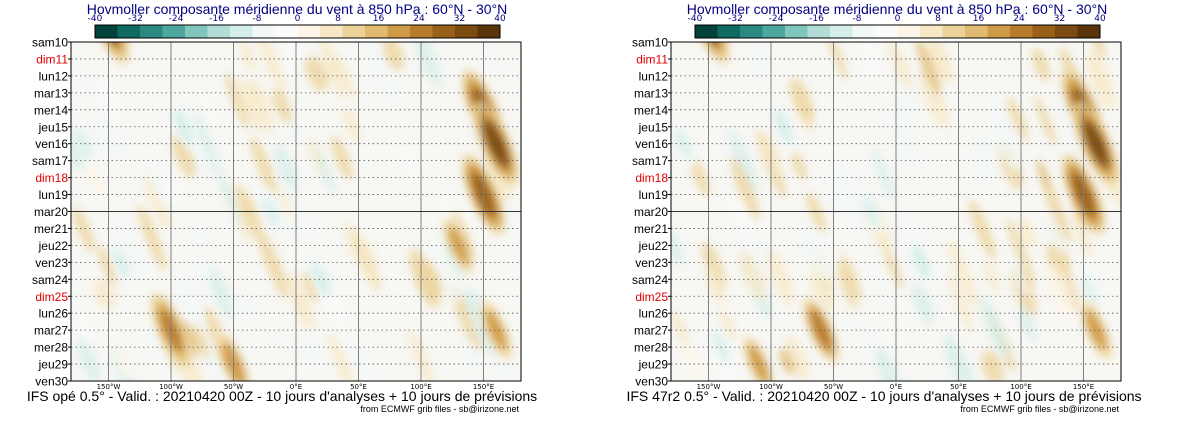  I want to click on day-tick-label: sam10, so click(50, 43).